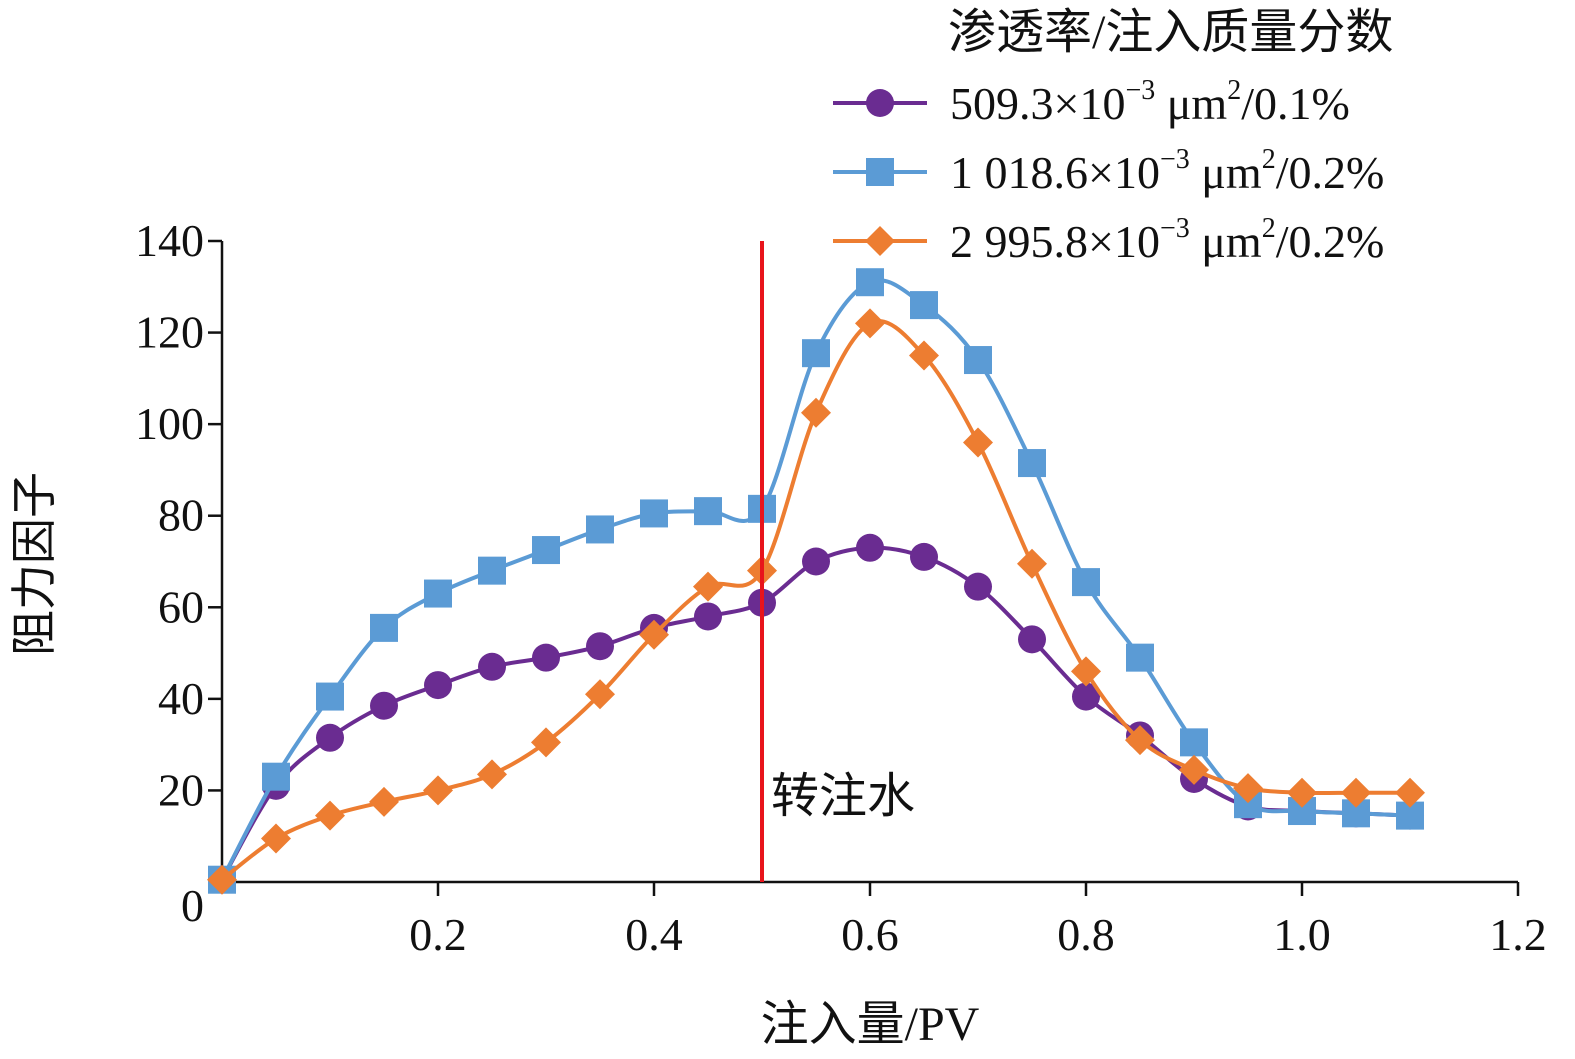 This screenshot has height=1059, width=1575. Describe the element at coordinates (1302, 934) in the screenshot. I see `x-tick-label: 1.0` at that location.